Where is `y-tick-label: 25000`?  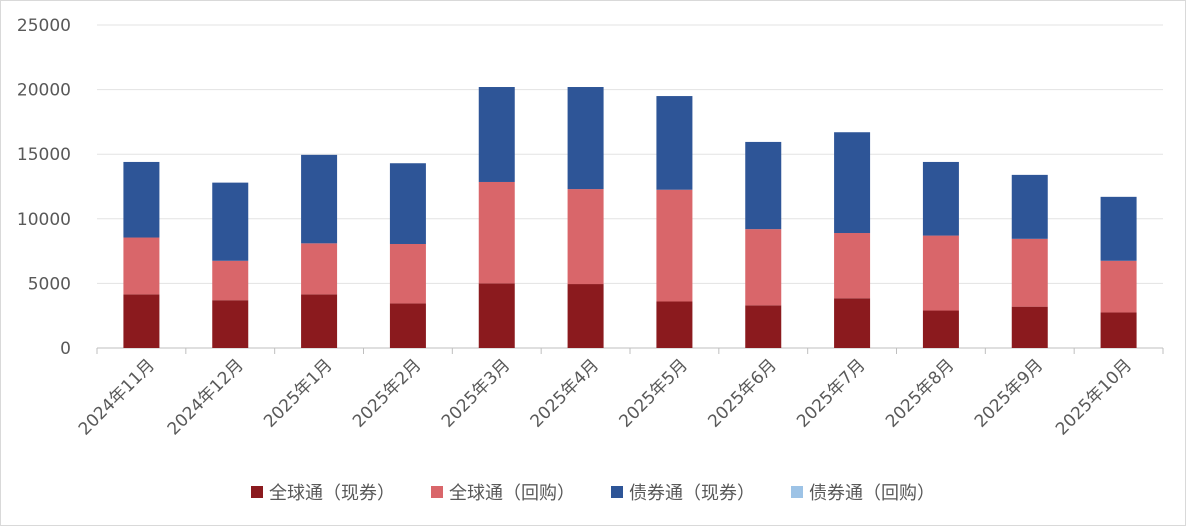
y-tick-label: 25000 is located at coordinates (44, 26).